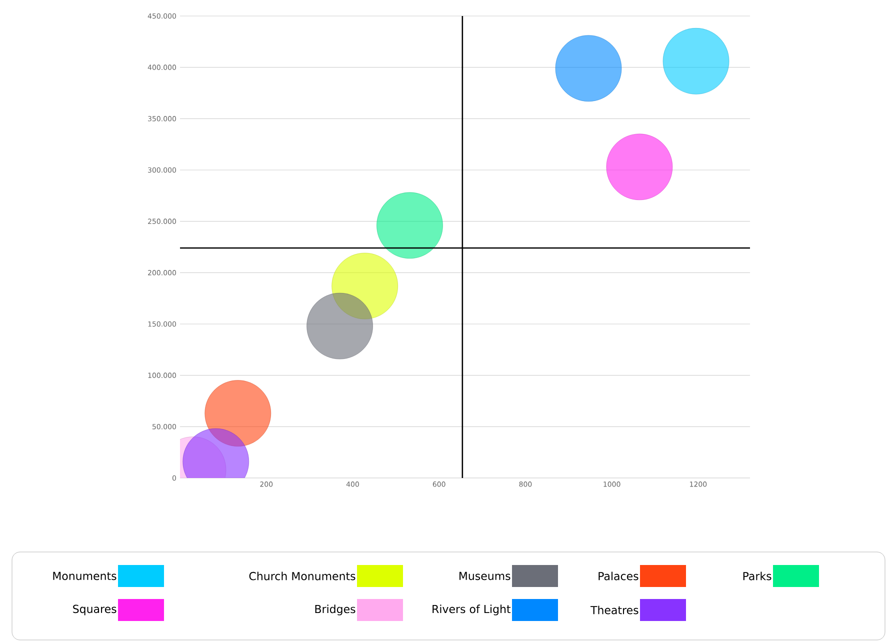  I want to click on legend-label: Monuments, so click(84, 576).